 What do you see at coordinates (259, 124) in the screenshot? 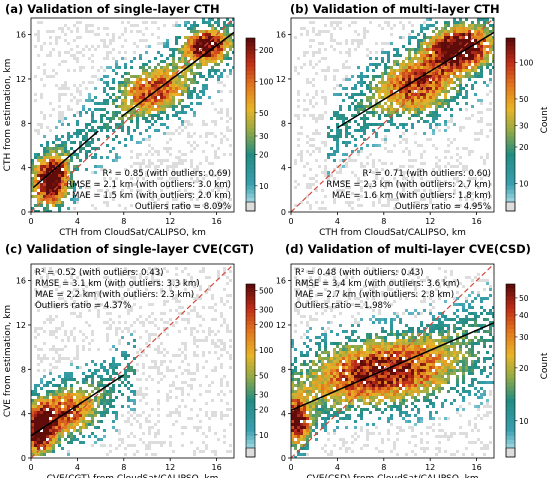
I see `colorbar: 10 20 30 50 100 200` at bounding box center [259, 124].